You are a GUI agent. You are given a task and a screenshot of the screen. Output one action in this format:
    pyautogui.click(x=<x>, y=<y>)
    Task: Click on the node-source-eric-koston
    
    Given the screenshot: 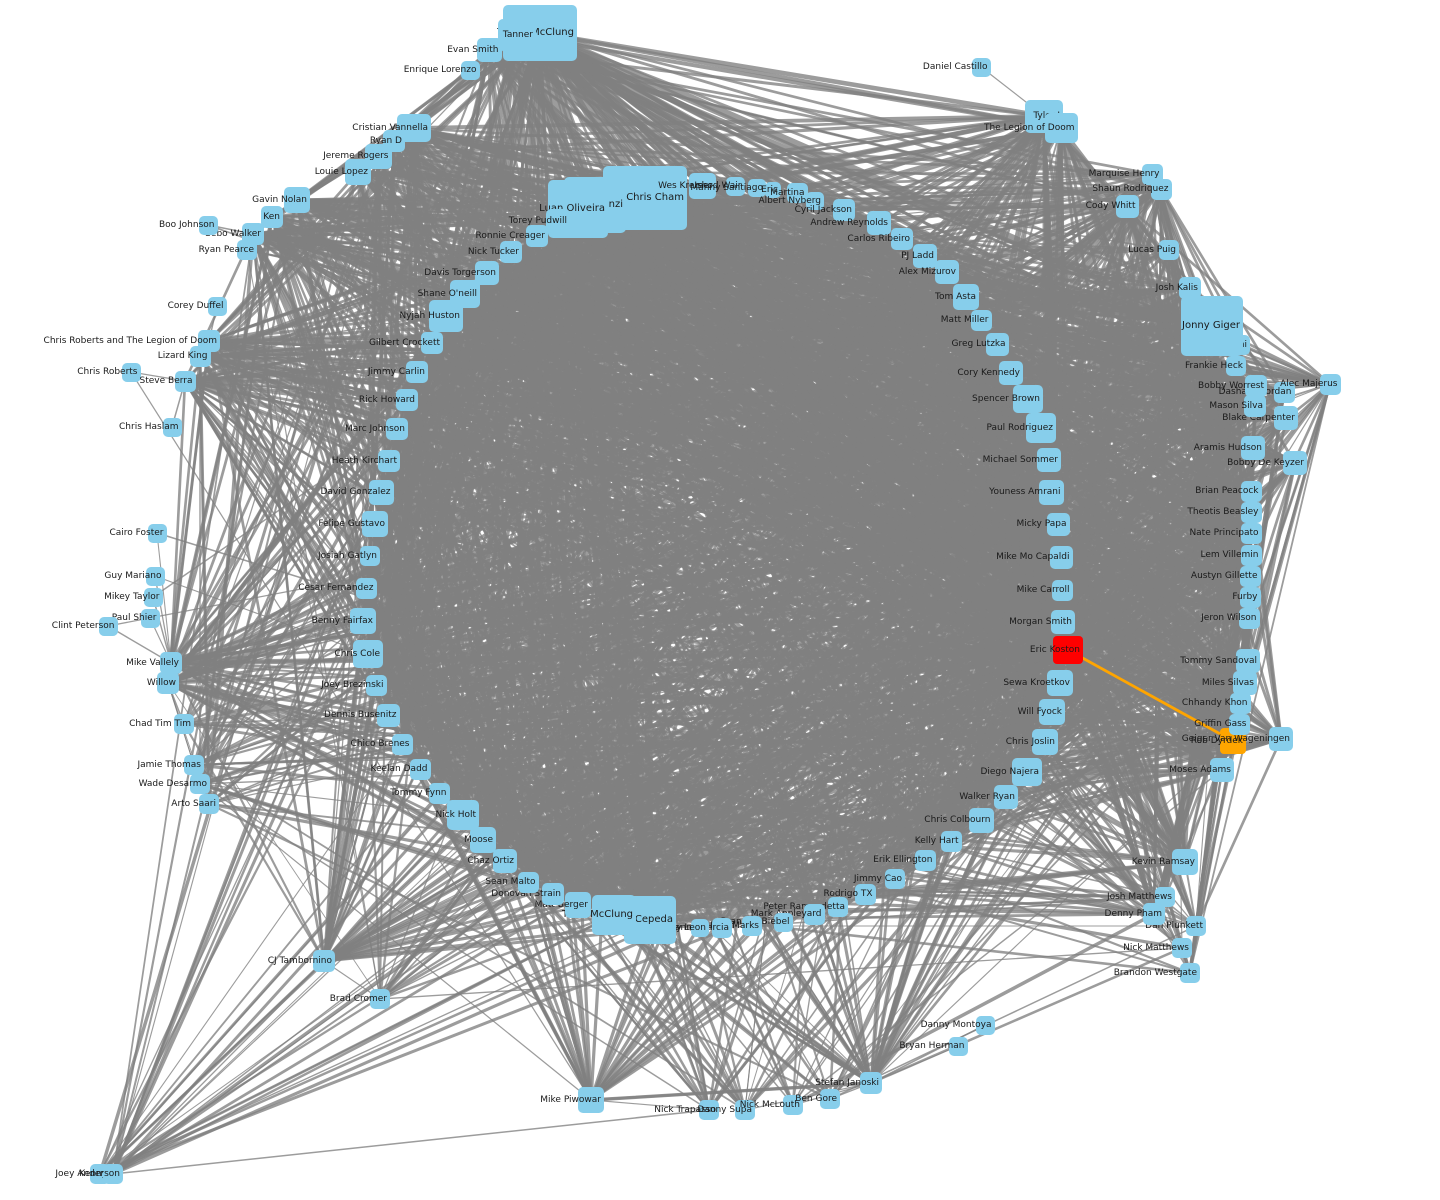 What is the action you would take?
    pyautogui.click(x=1068, y=650)
    